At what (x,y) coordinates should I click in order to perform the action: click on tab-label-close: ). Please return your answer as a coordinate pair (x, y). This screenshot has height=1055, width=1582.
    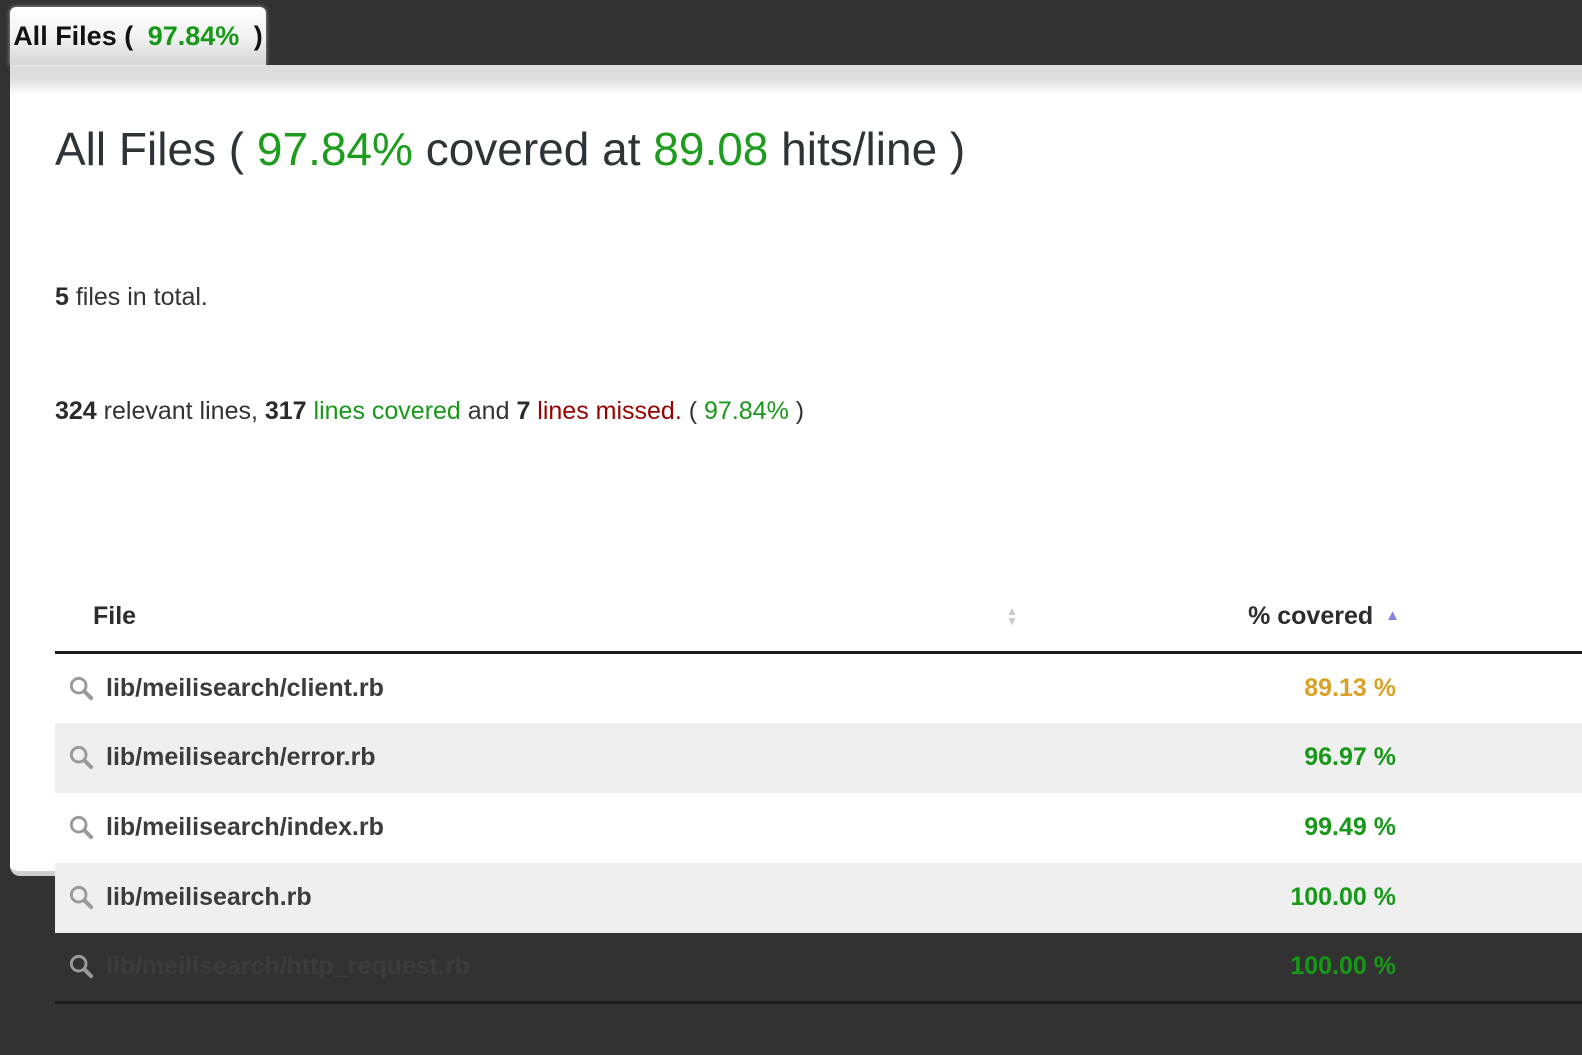
    Looking at the image, I should click on (254, 35).